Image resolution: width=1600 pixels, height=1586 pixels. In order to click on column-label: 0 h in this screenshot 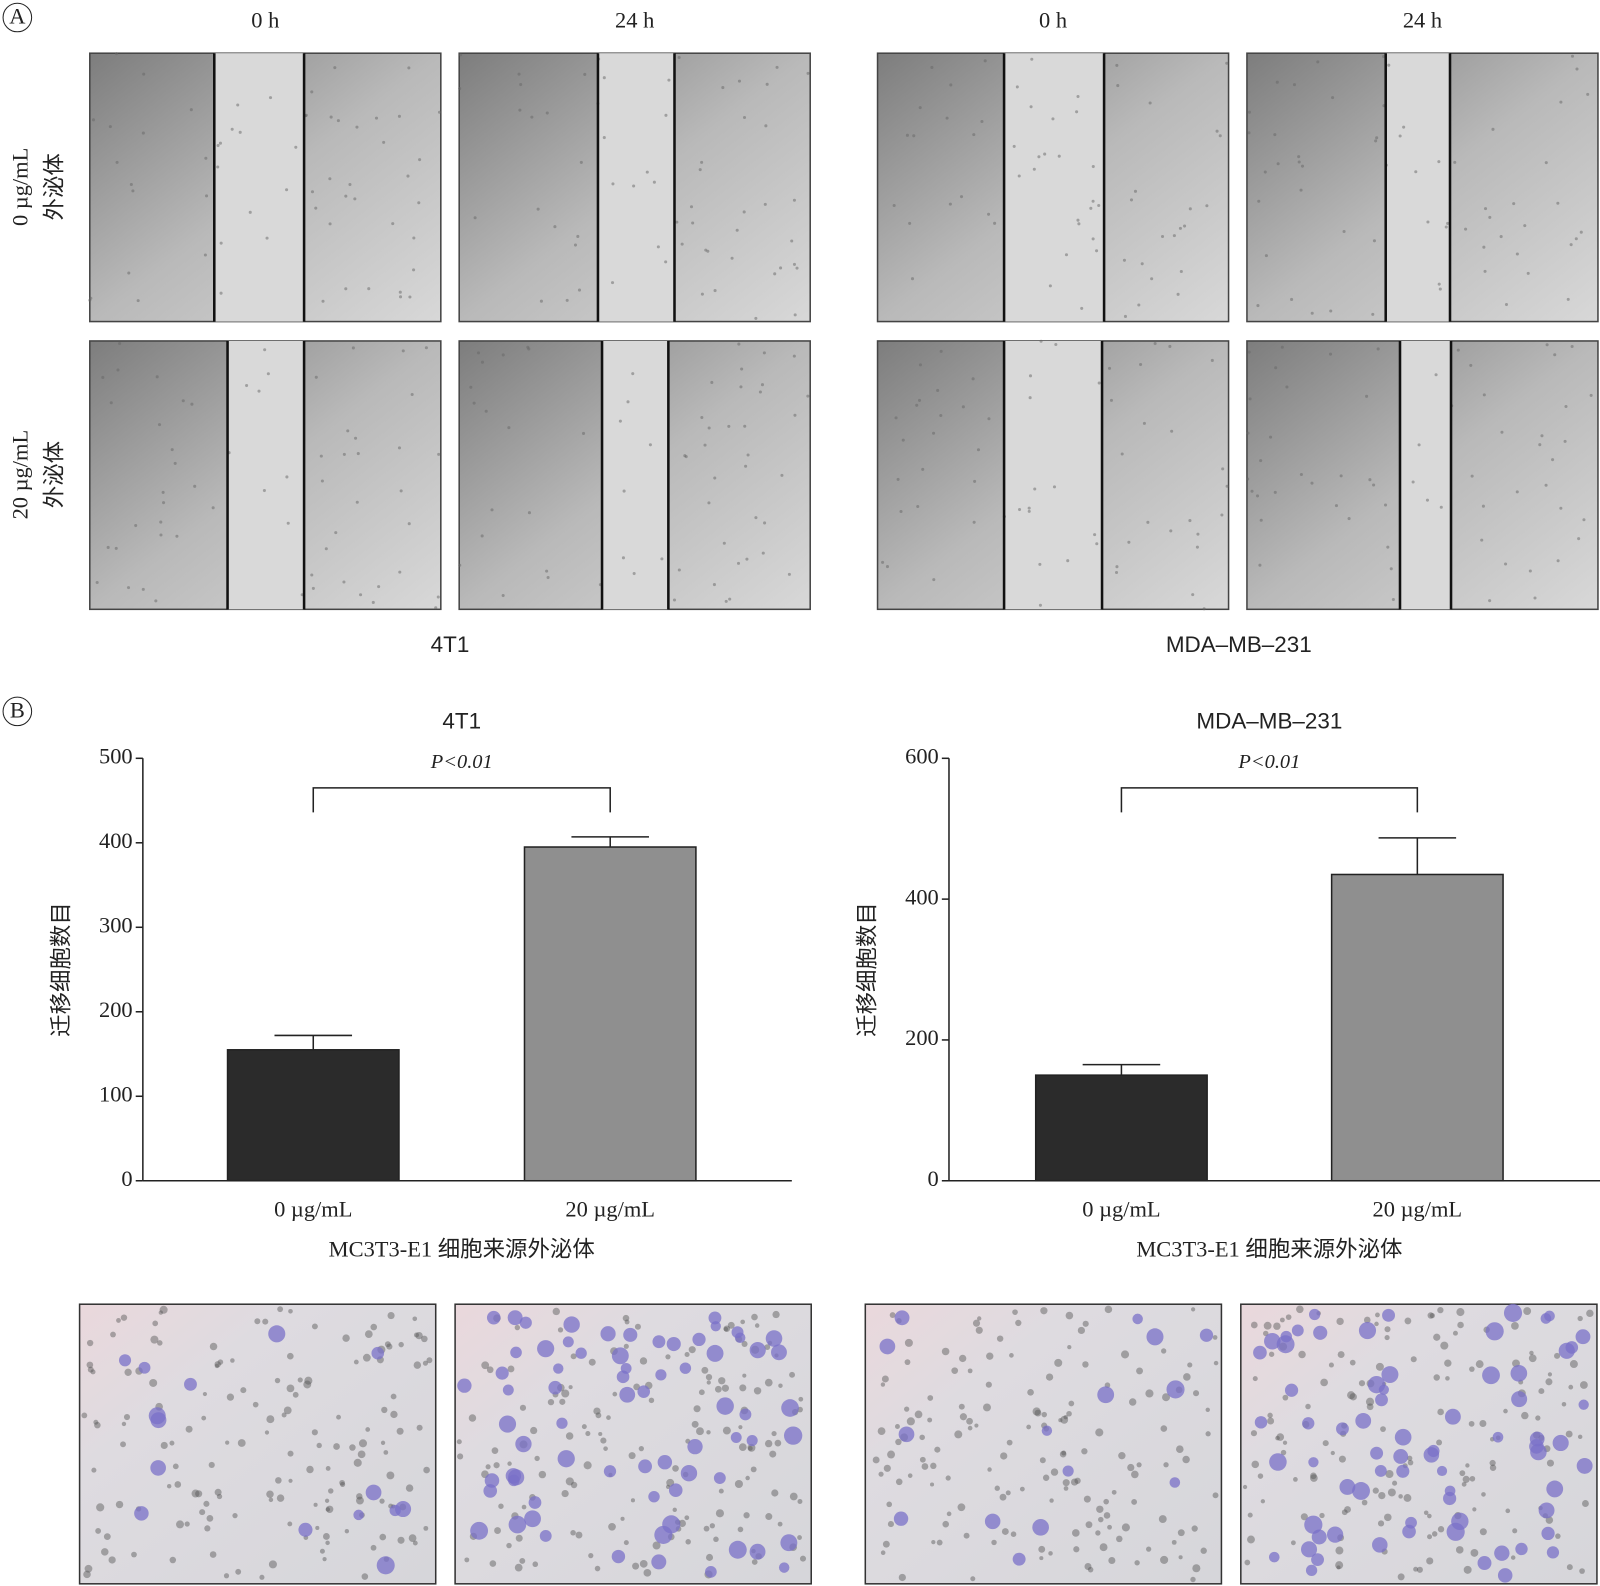, I will do `click(1053, 20)`.